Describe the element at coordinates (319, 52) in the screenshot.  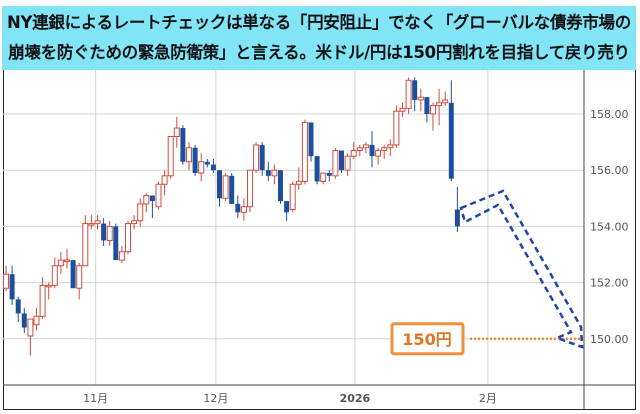
I see `headline-line-2: 崩壊を防ぐための緊急防衛策」と言える。米ドル/円は150円割れを目指して戻り売り` at that location.